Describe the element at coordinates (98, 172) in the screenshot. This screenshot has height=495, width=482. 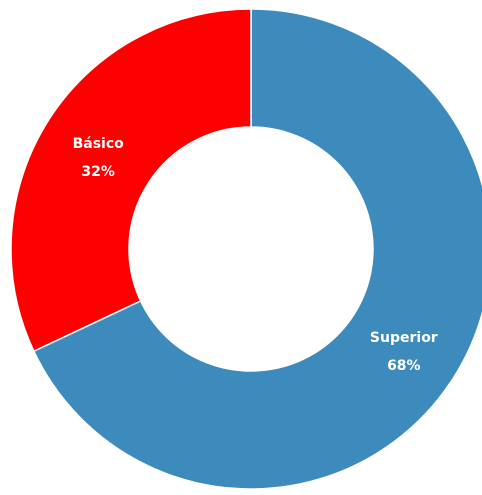
I see `slice-value-basico: 32%` at that location.